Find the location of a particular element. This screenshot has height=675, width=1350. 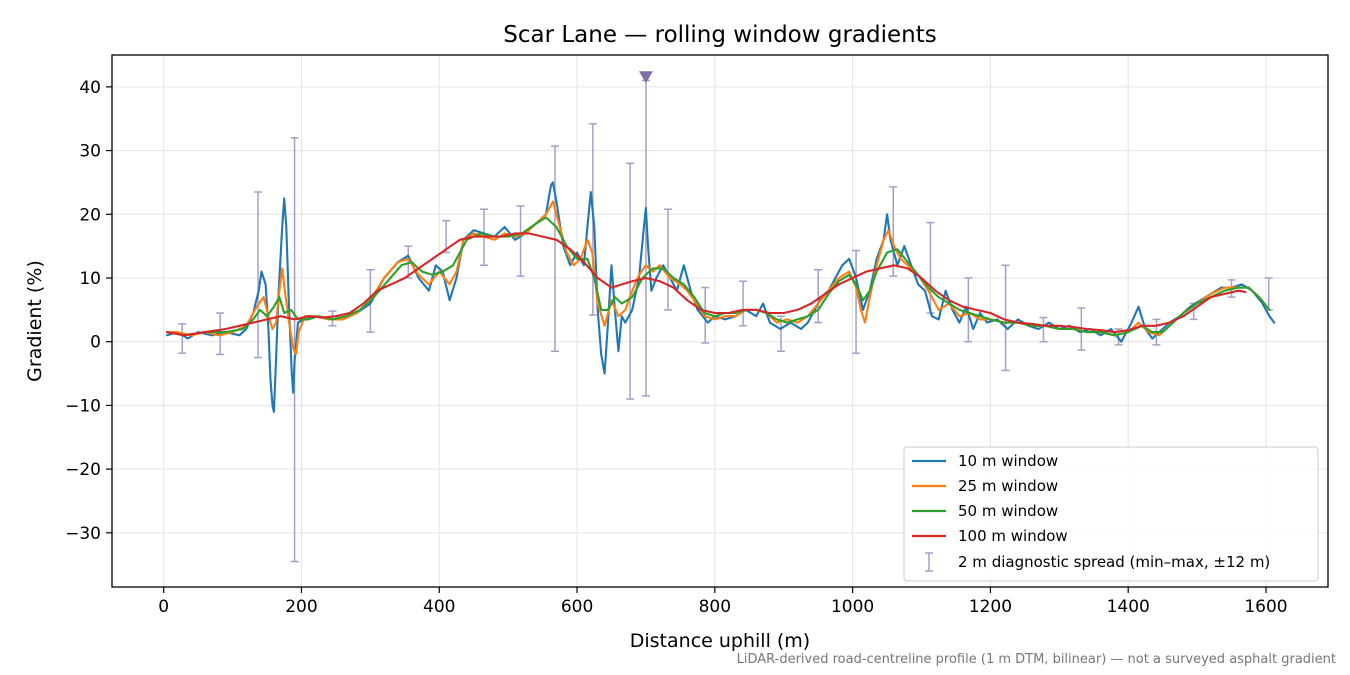

peak-marker is located at coordinates (645, 77).